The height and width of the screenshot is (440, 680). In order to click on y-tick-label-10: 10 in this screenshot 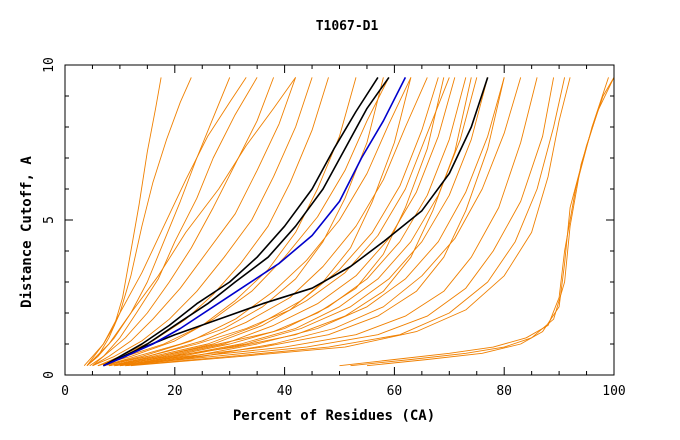, I will do `click(49, 65)`.